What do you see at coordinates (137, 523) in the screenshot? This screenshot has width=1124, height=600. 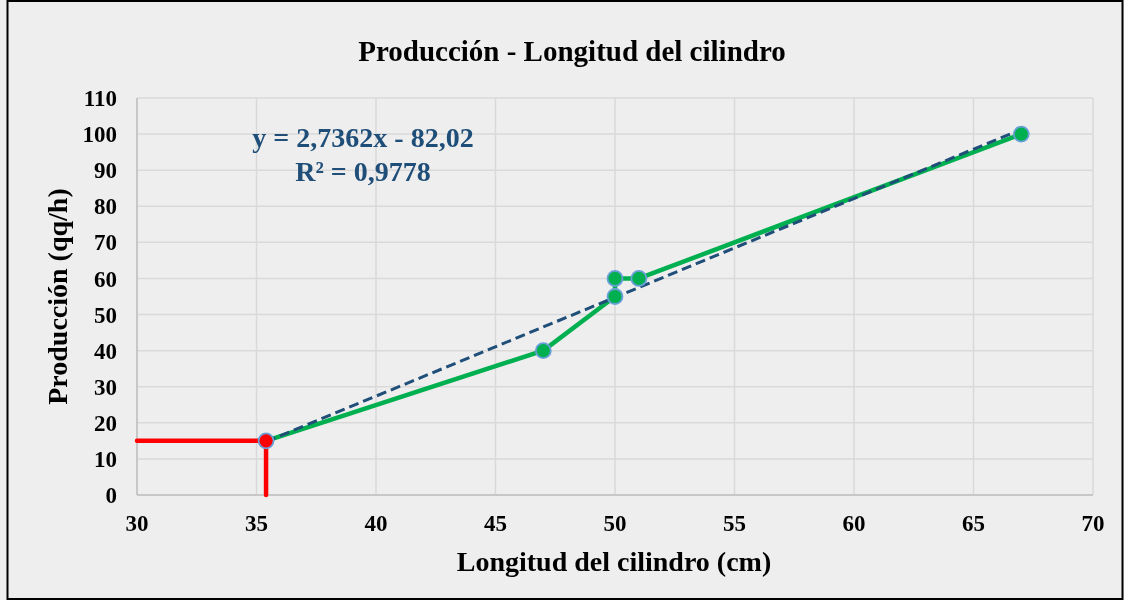 I see `x-tick-label: 30` at bounding box center [137, 523].